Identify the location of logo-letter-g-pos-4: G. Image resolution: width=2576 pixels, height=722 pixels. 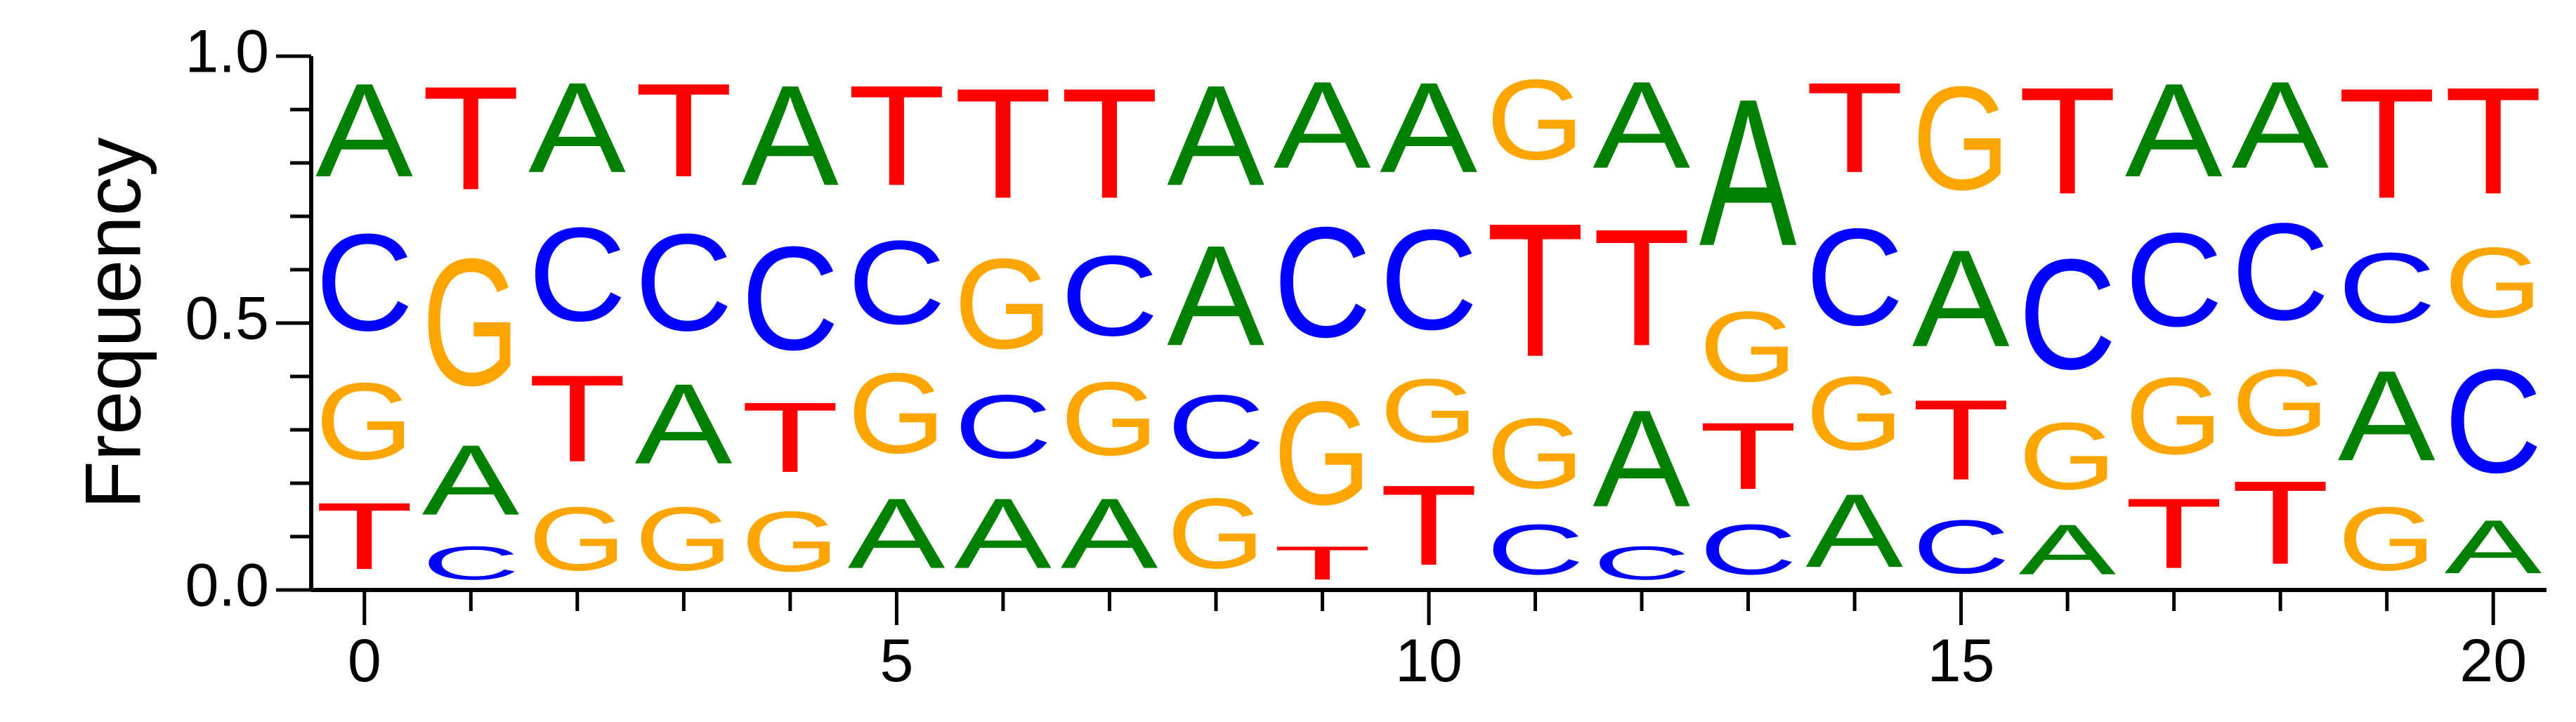
(790, 541).